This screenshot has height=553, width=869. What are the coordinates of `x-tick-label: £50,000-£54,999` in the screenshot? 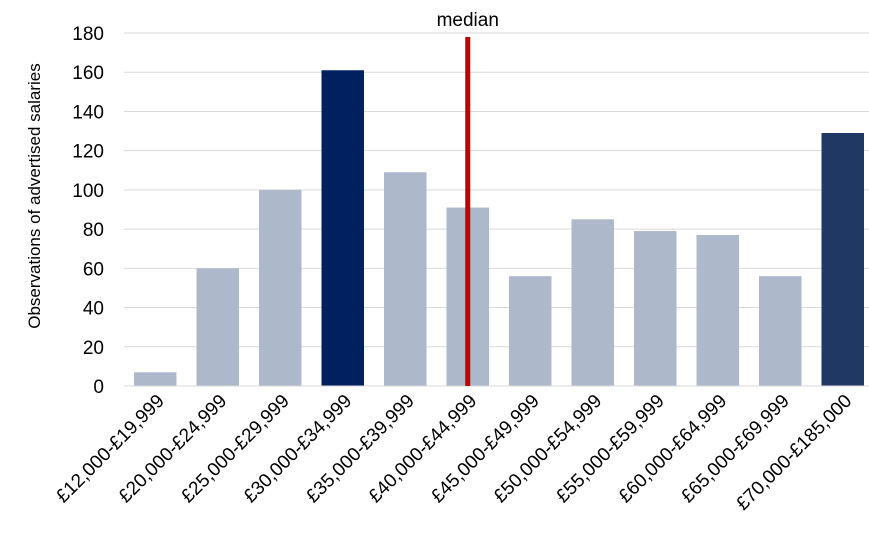 It's located at (548, 449).